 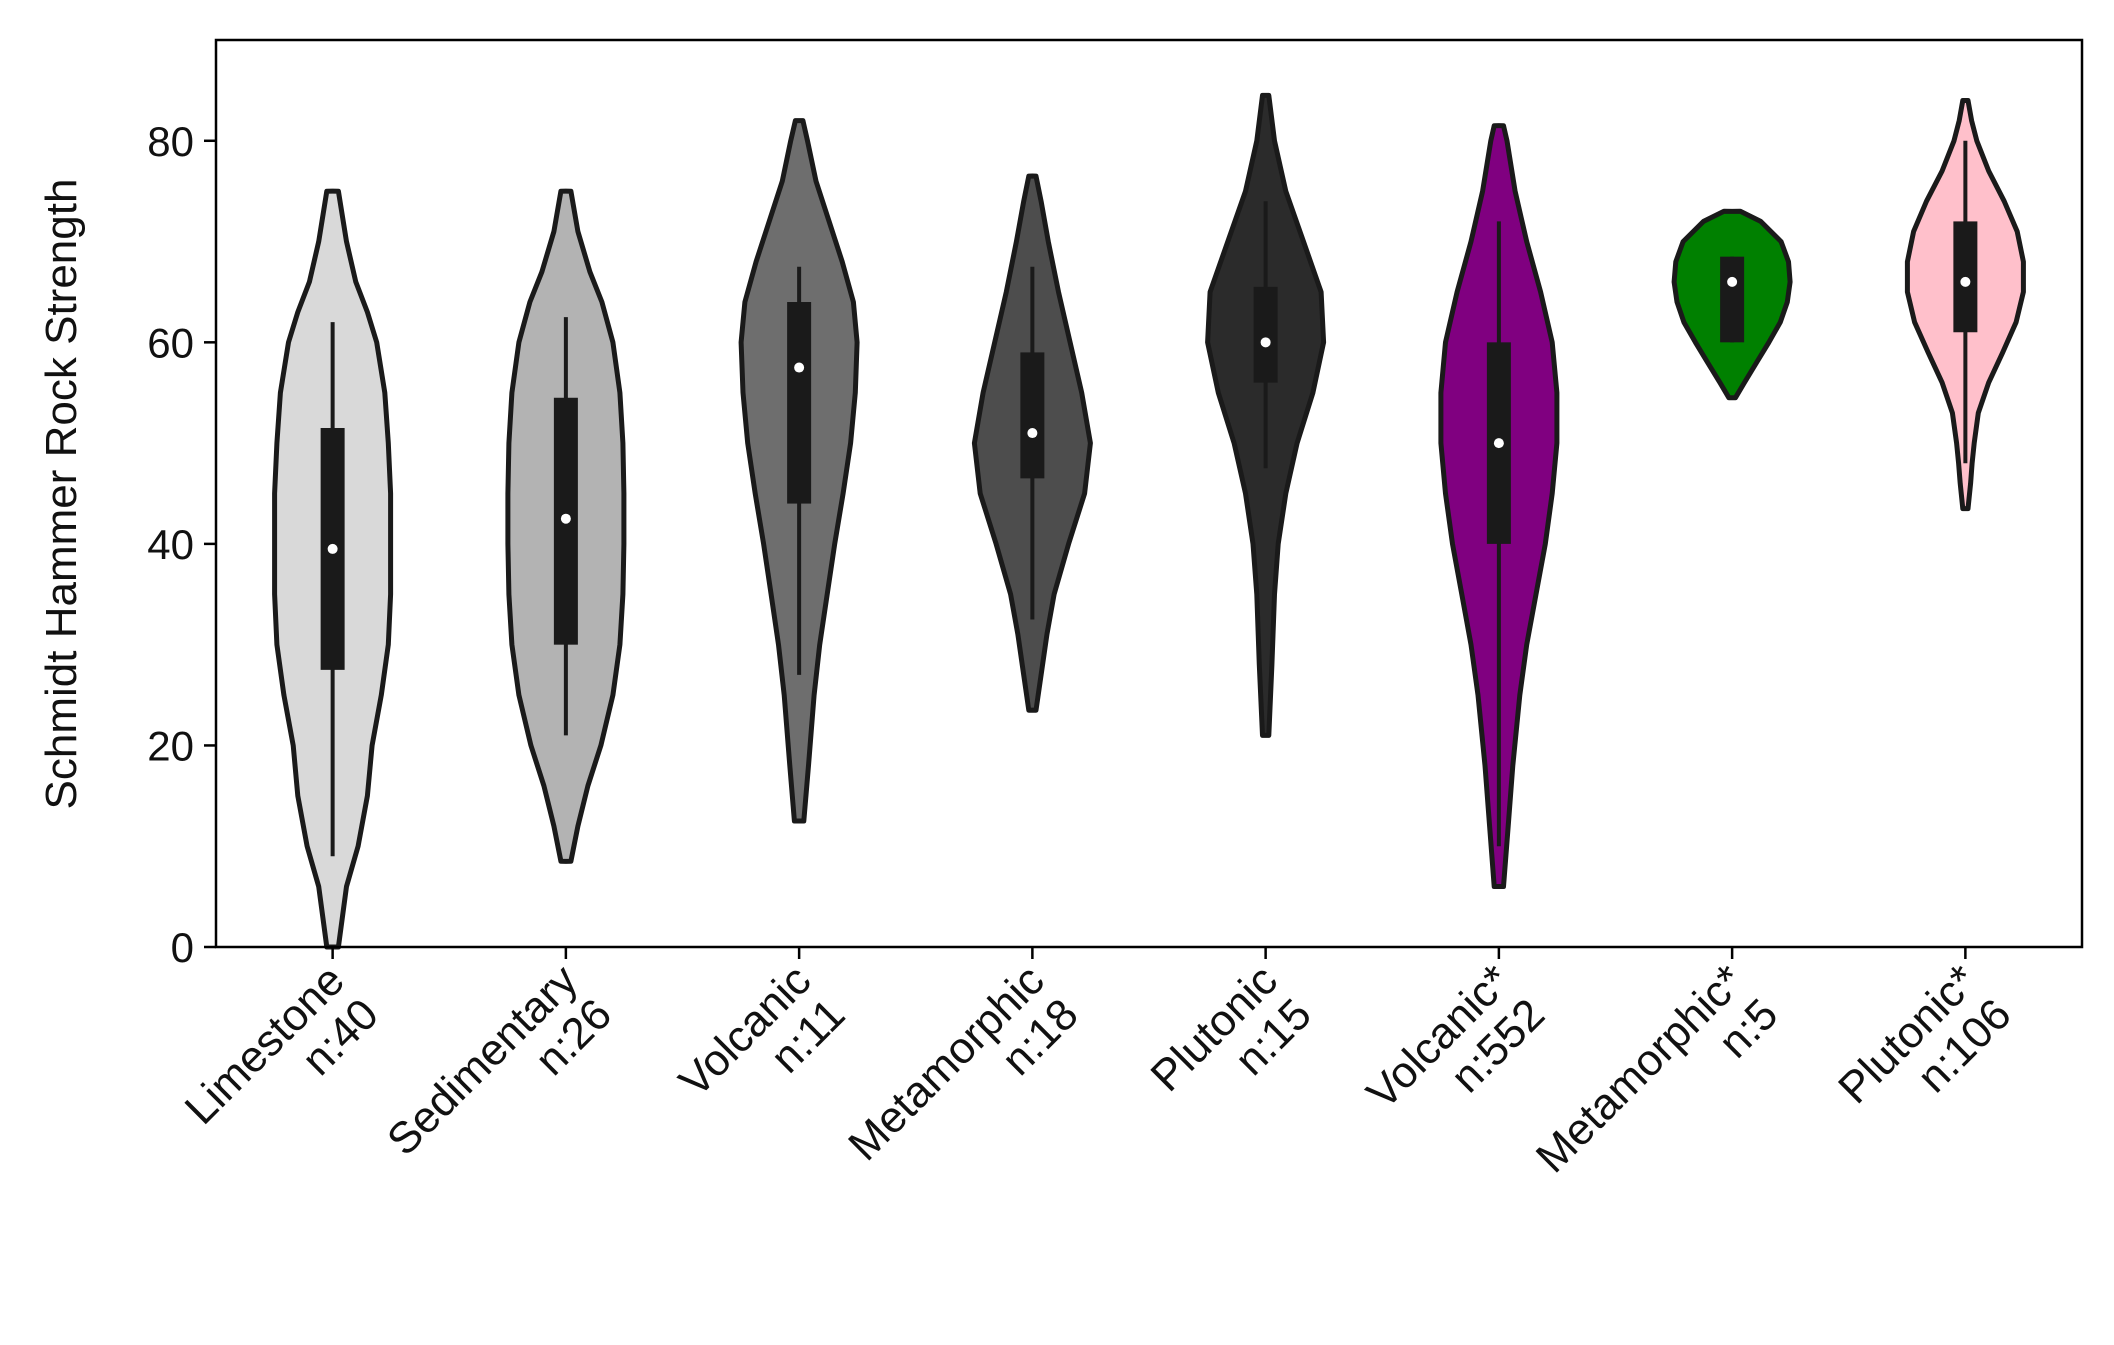 What do you see at coordinates (566, 526) in the screenshot?
I see `violin-sedimentary` at bounding box center [566, 526].